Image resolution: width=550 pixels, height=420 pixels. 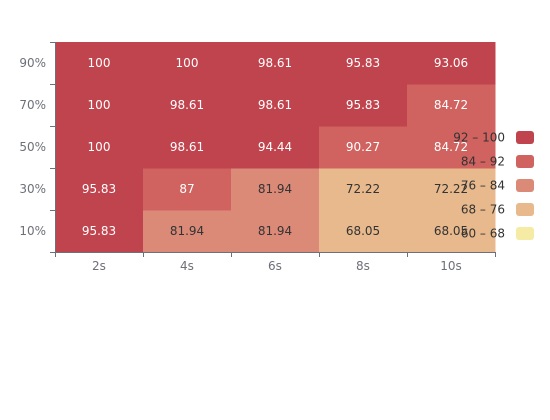 I want to click on x-axis-tick-label: 2s, so click(x=99, y=266).